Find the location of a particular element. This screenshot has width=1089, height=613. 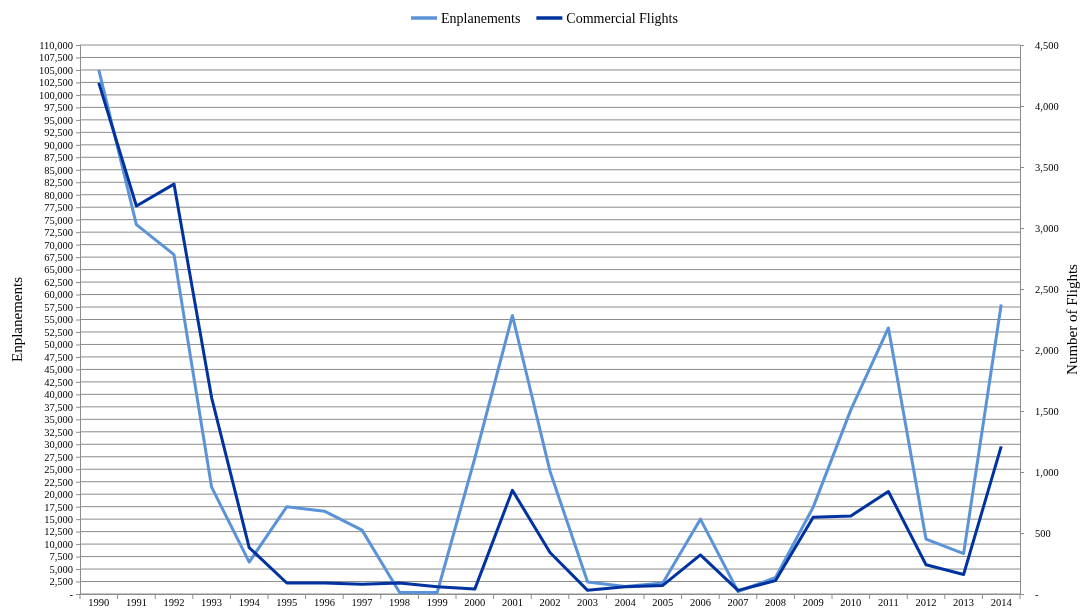

y2-tick-label: 3,000 is located at coordinates (1047, 228).